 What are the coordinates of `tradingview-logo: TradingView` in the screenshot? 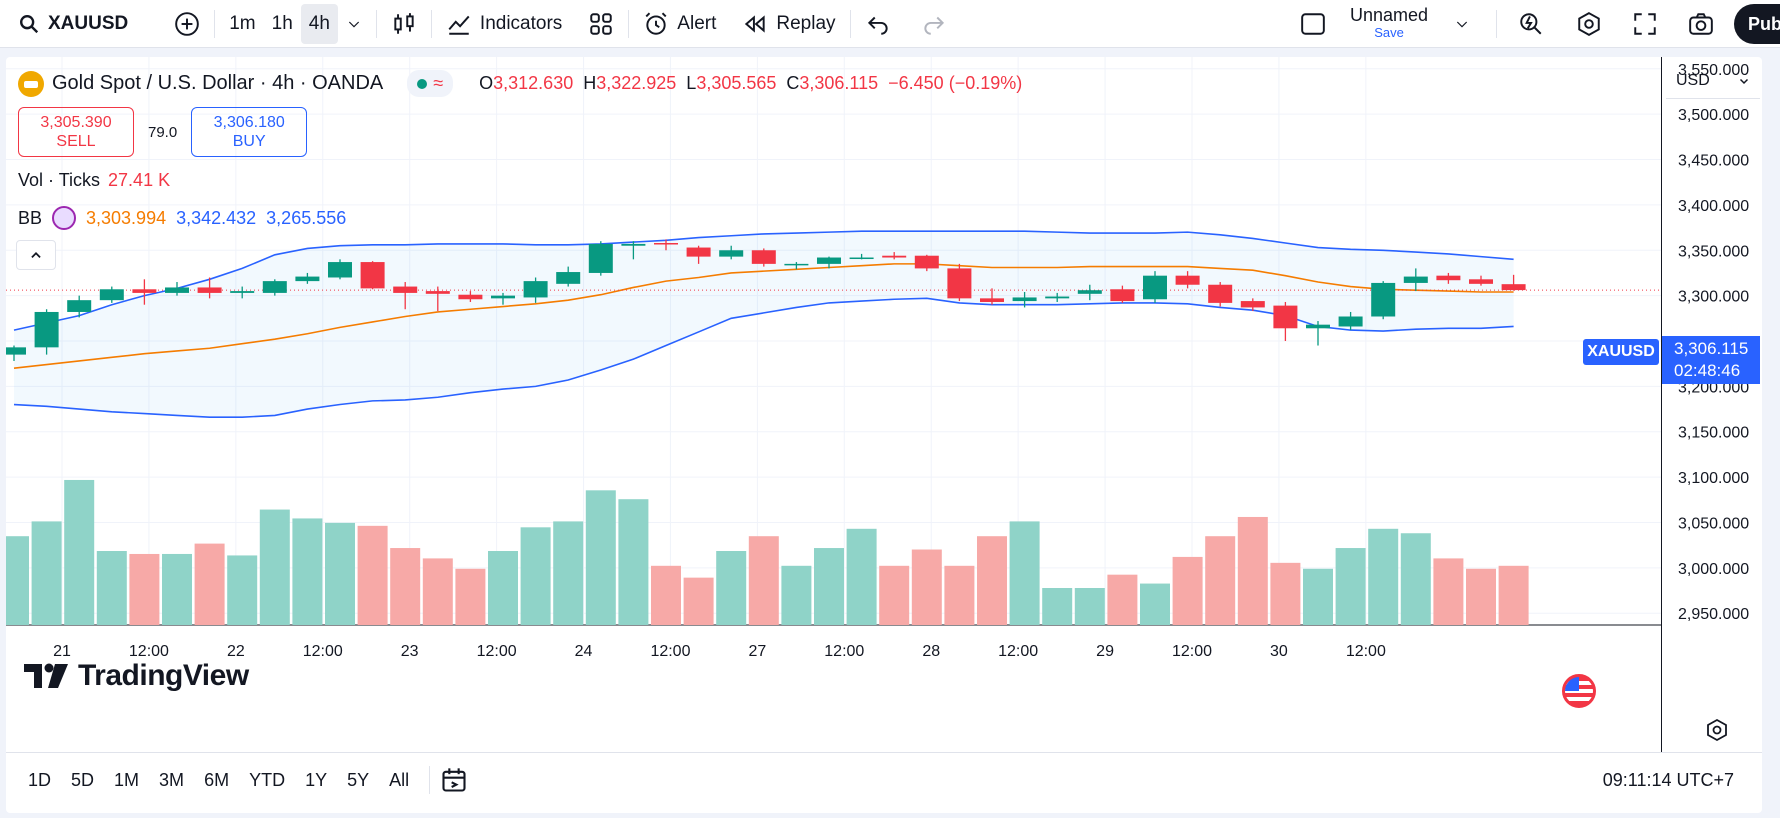 It's located at (135, 676).